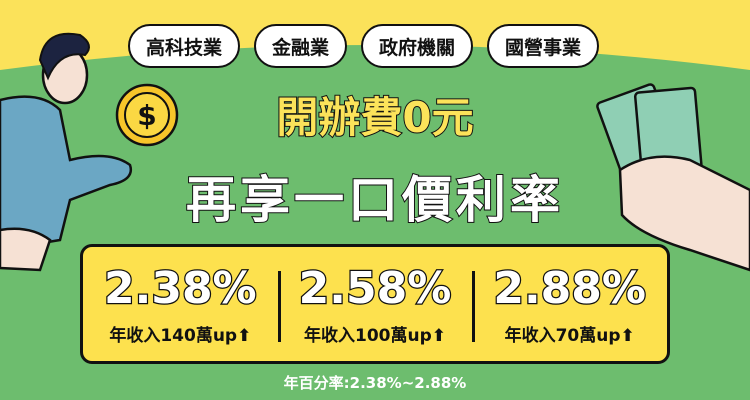 The width and height of the screenshot is (750, 400). Describe the element at coordinates (374, 288) in the screenshot. I see `rate-value: 2.58%` at that location.